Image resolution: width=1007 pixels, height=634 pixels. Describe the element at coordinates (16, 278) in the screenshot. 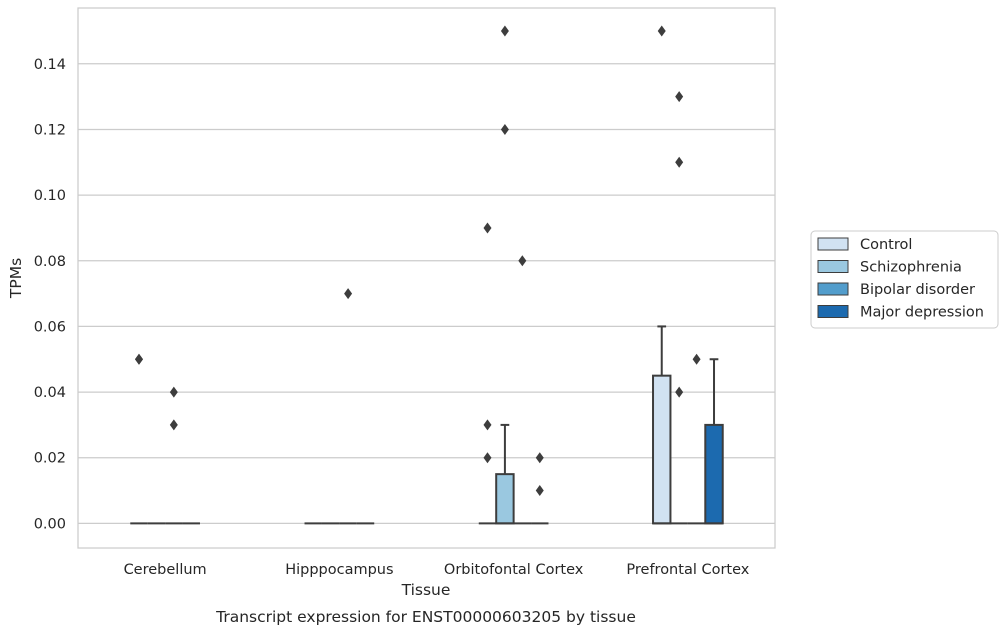

I see `y-axis-label: TPMs` at that location.